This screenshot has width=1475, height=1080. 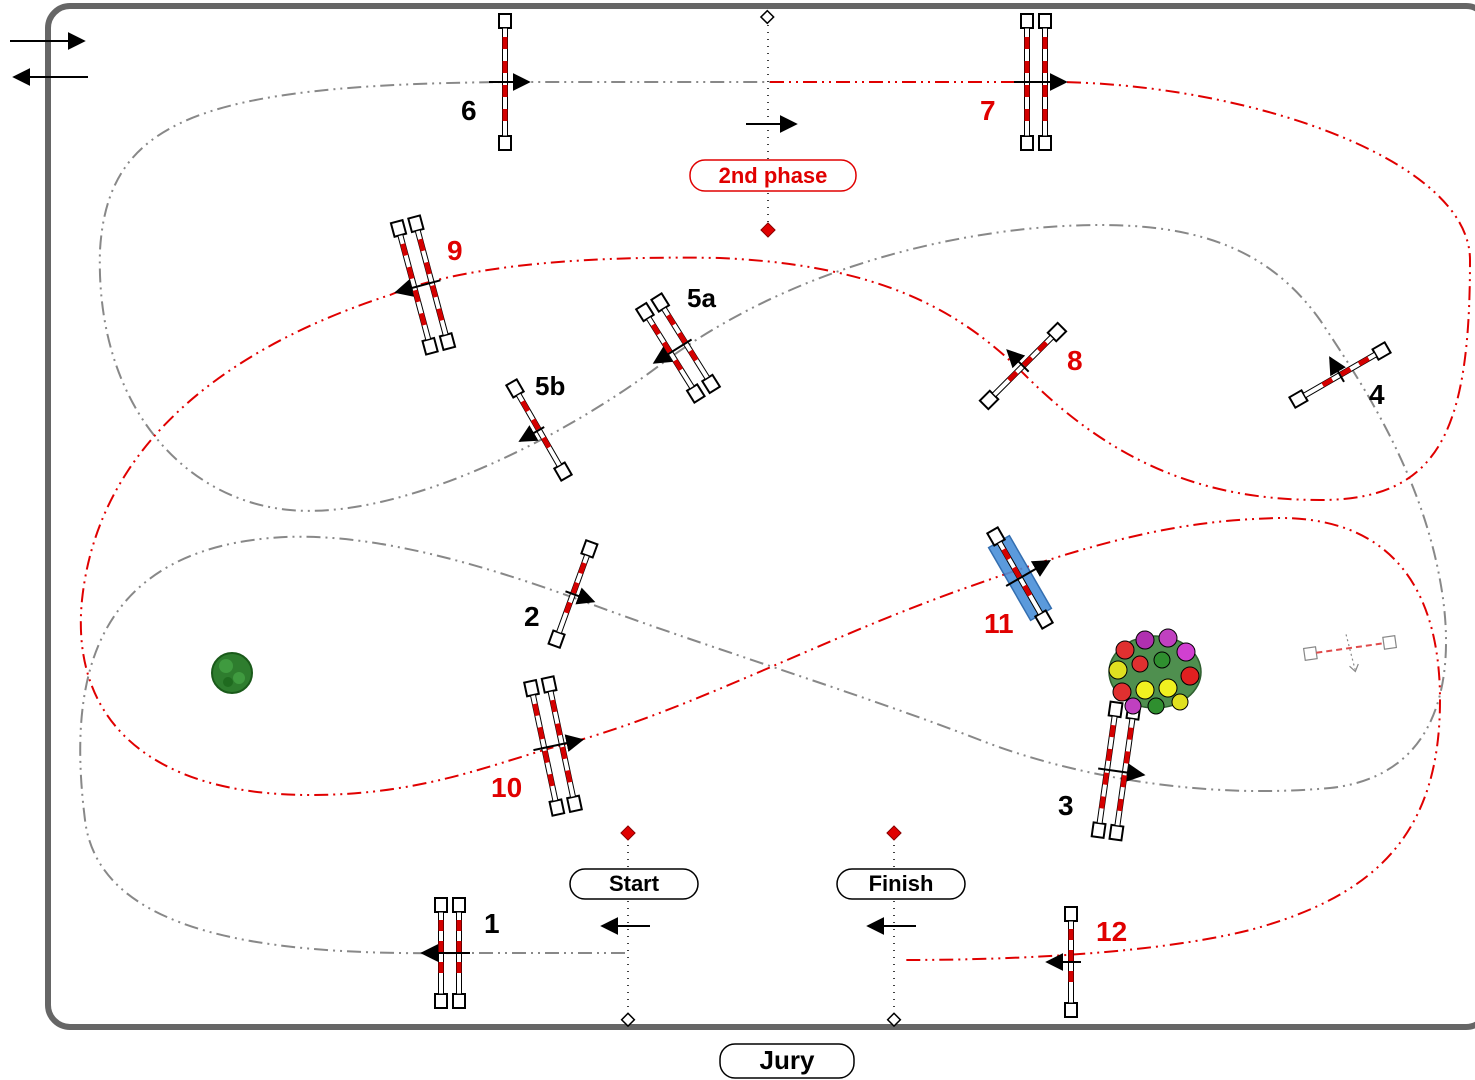 I want to click on obstacle-label: 4, so click(x=1377, y=394).